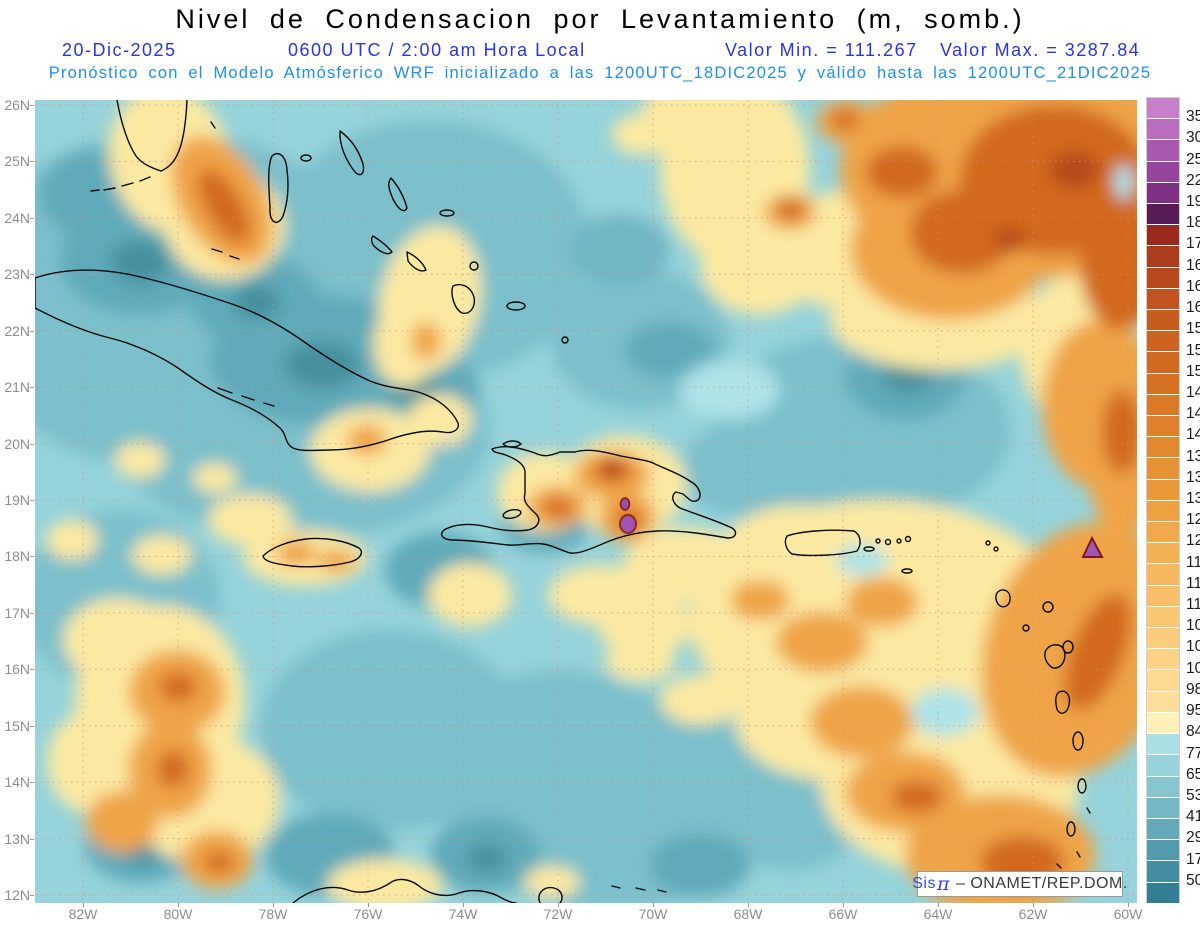  Describe the element at coordinates (1193, 562) in the screenshot. I see `colorbar-level-label: 1195` at that location.